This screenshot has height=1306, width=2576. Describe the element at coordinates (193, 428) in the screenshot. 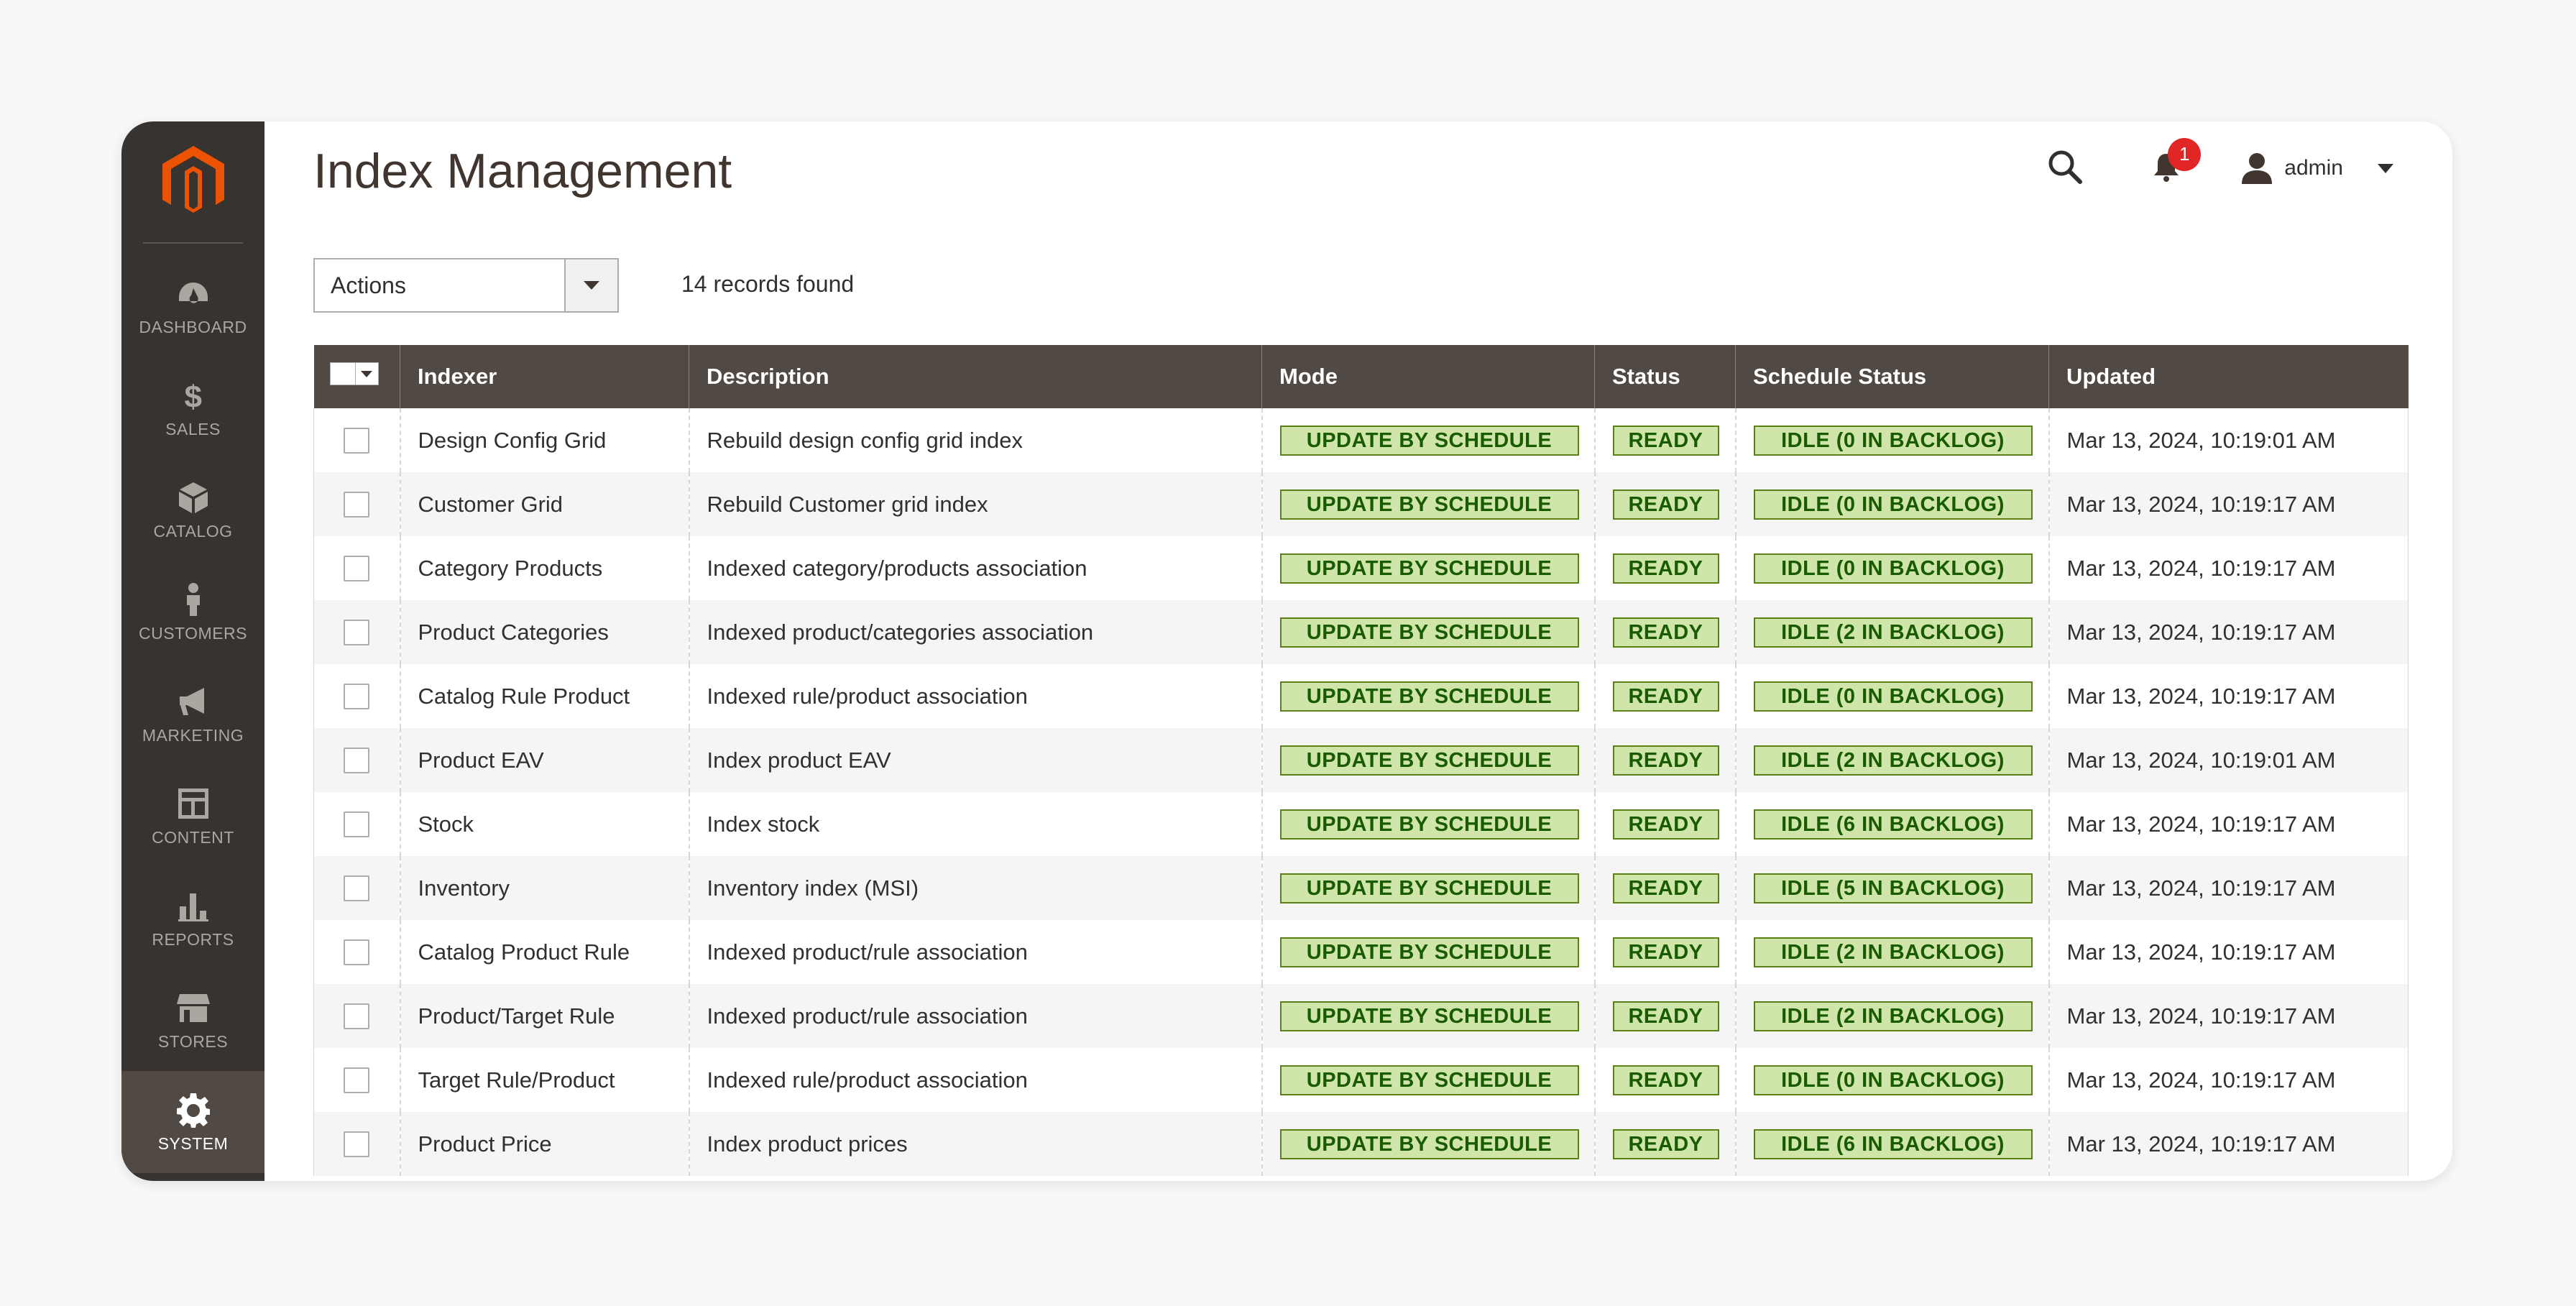

I see `sidebar-item-label: SALES` at that location.